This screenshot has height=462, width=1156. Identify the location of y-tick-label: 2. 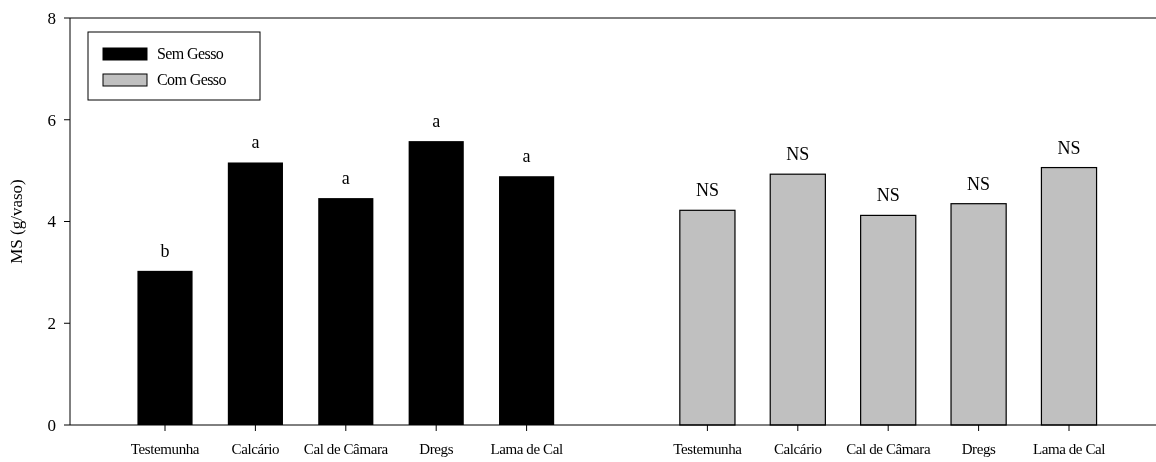
(51, 324).